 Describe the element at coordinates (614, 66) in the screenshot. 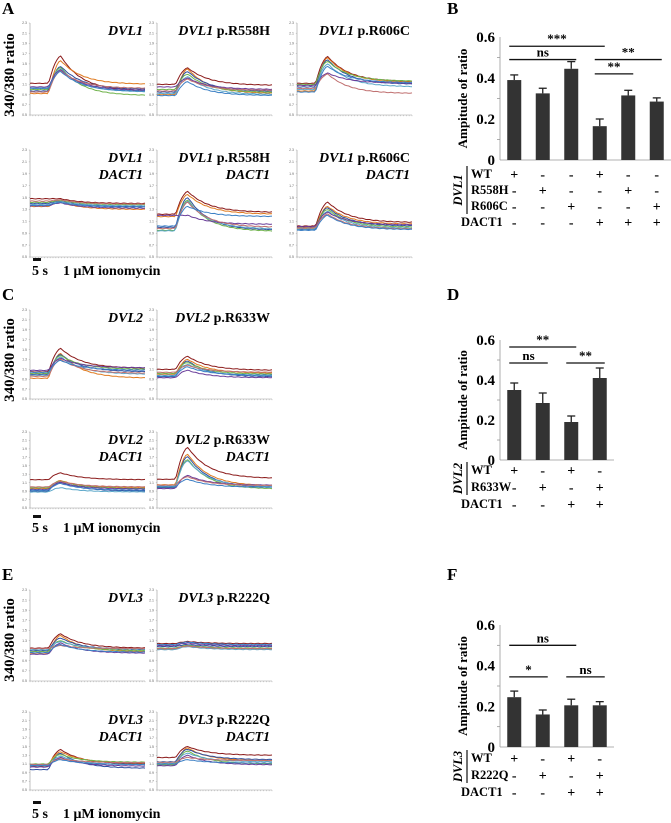

I see `significance-label: **` at that location.